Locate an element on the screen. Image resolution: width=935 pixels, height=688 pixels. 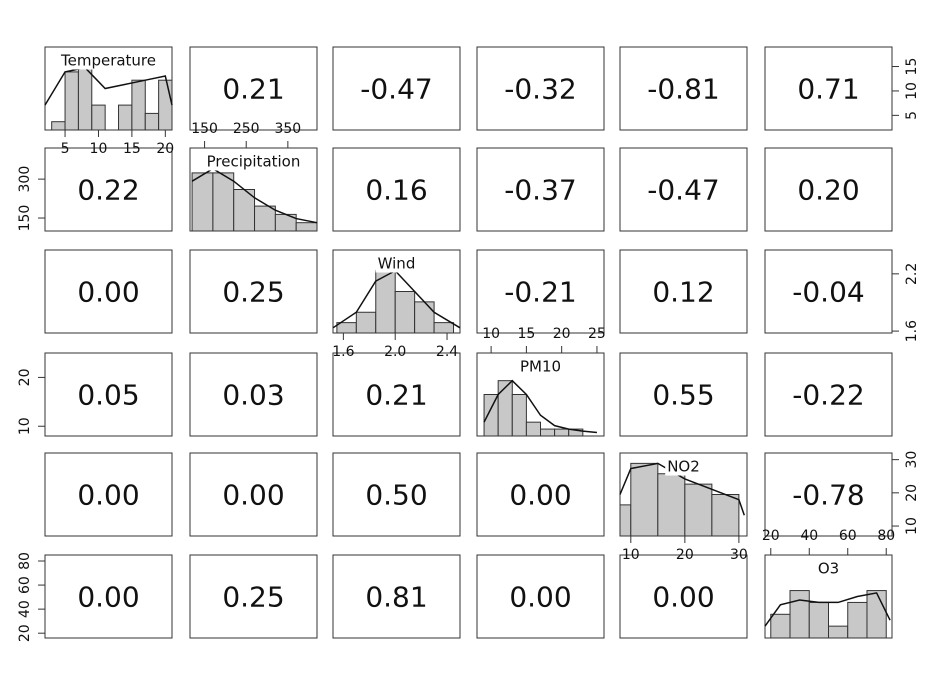
correlation-value: 0.22 is located at coordinates (108, 190).